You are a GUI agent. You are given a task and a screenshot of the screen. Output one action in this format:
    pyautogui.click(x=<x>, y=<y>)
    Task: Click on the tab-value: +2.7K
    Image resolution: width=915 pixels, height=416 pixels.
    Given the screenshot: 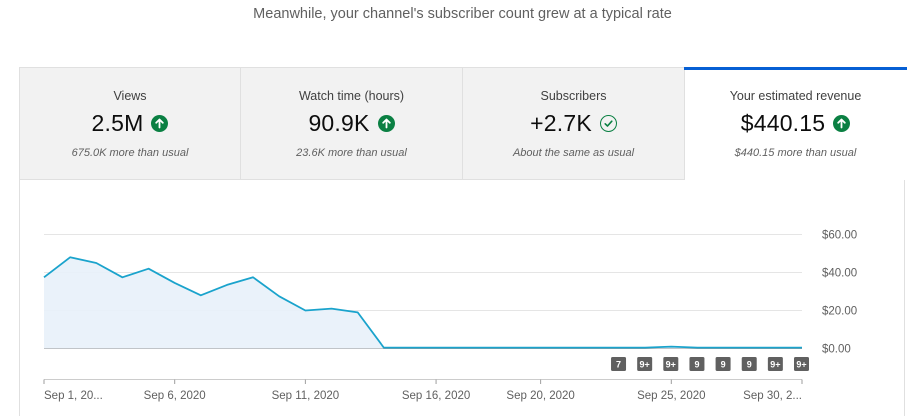 What is the action you would take?
    pyautogui.click(x=561, y=123)
    